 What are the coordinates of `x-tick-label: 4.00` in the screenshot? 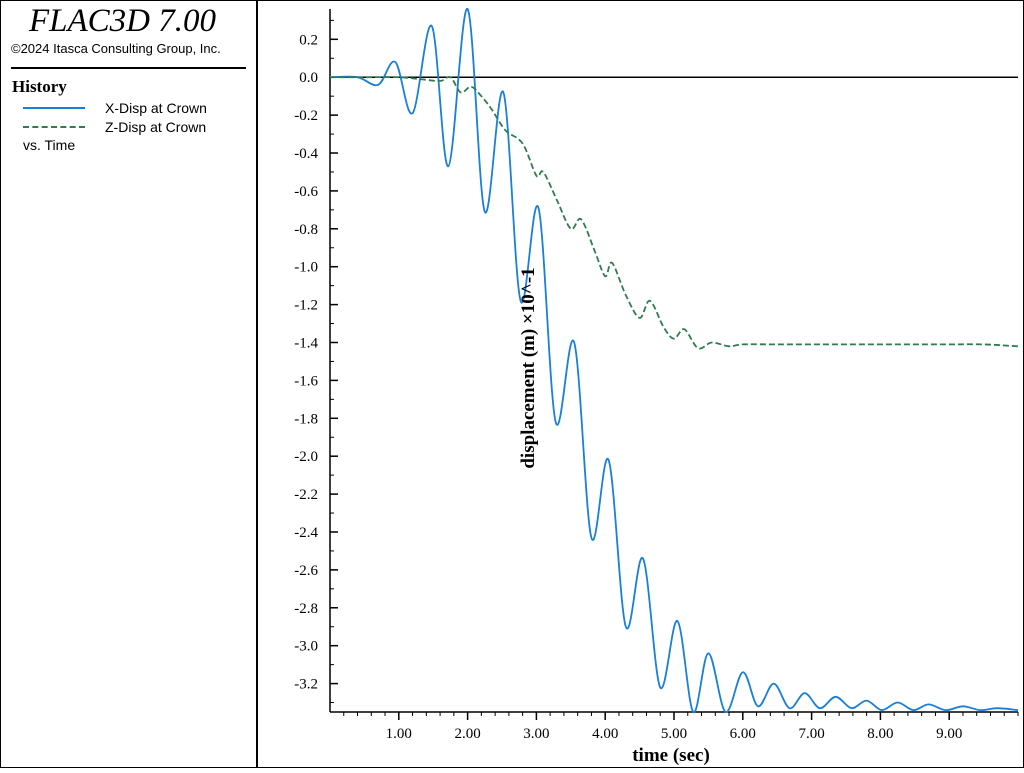 It's located at (605, 734).